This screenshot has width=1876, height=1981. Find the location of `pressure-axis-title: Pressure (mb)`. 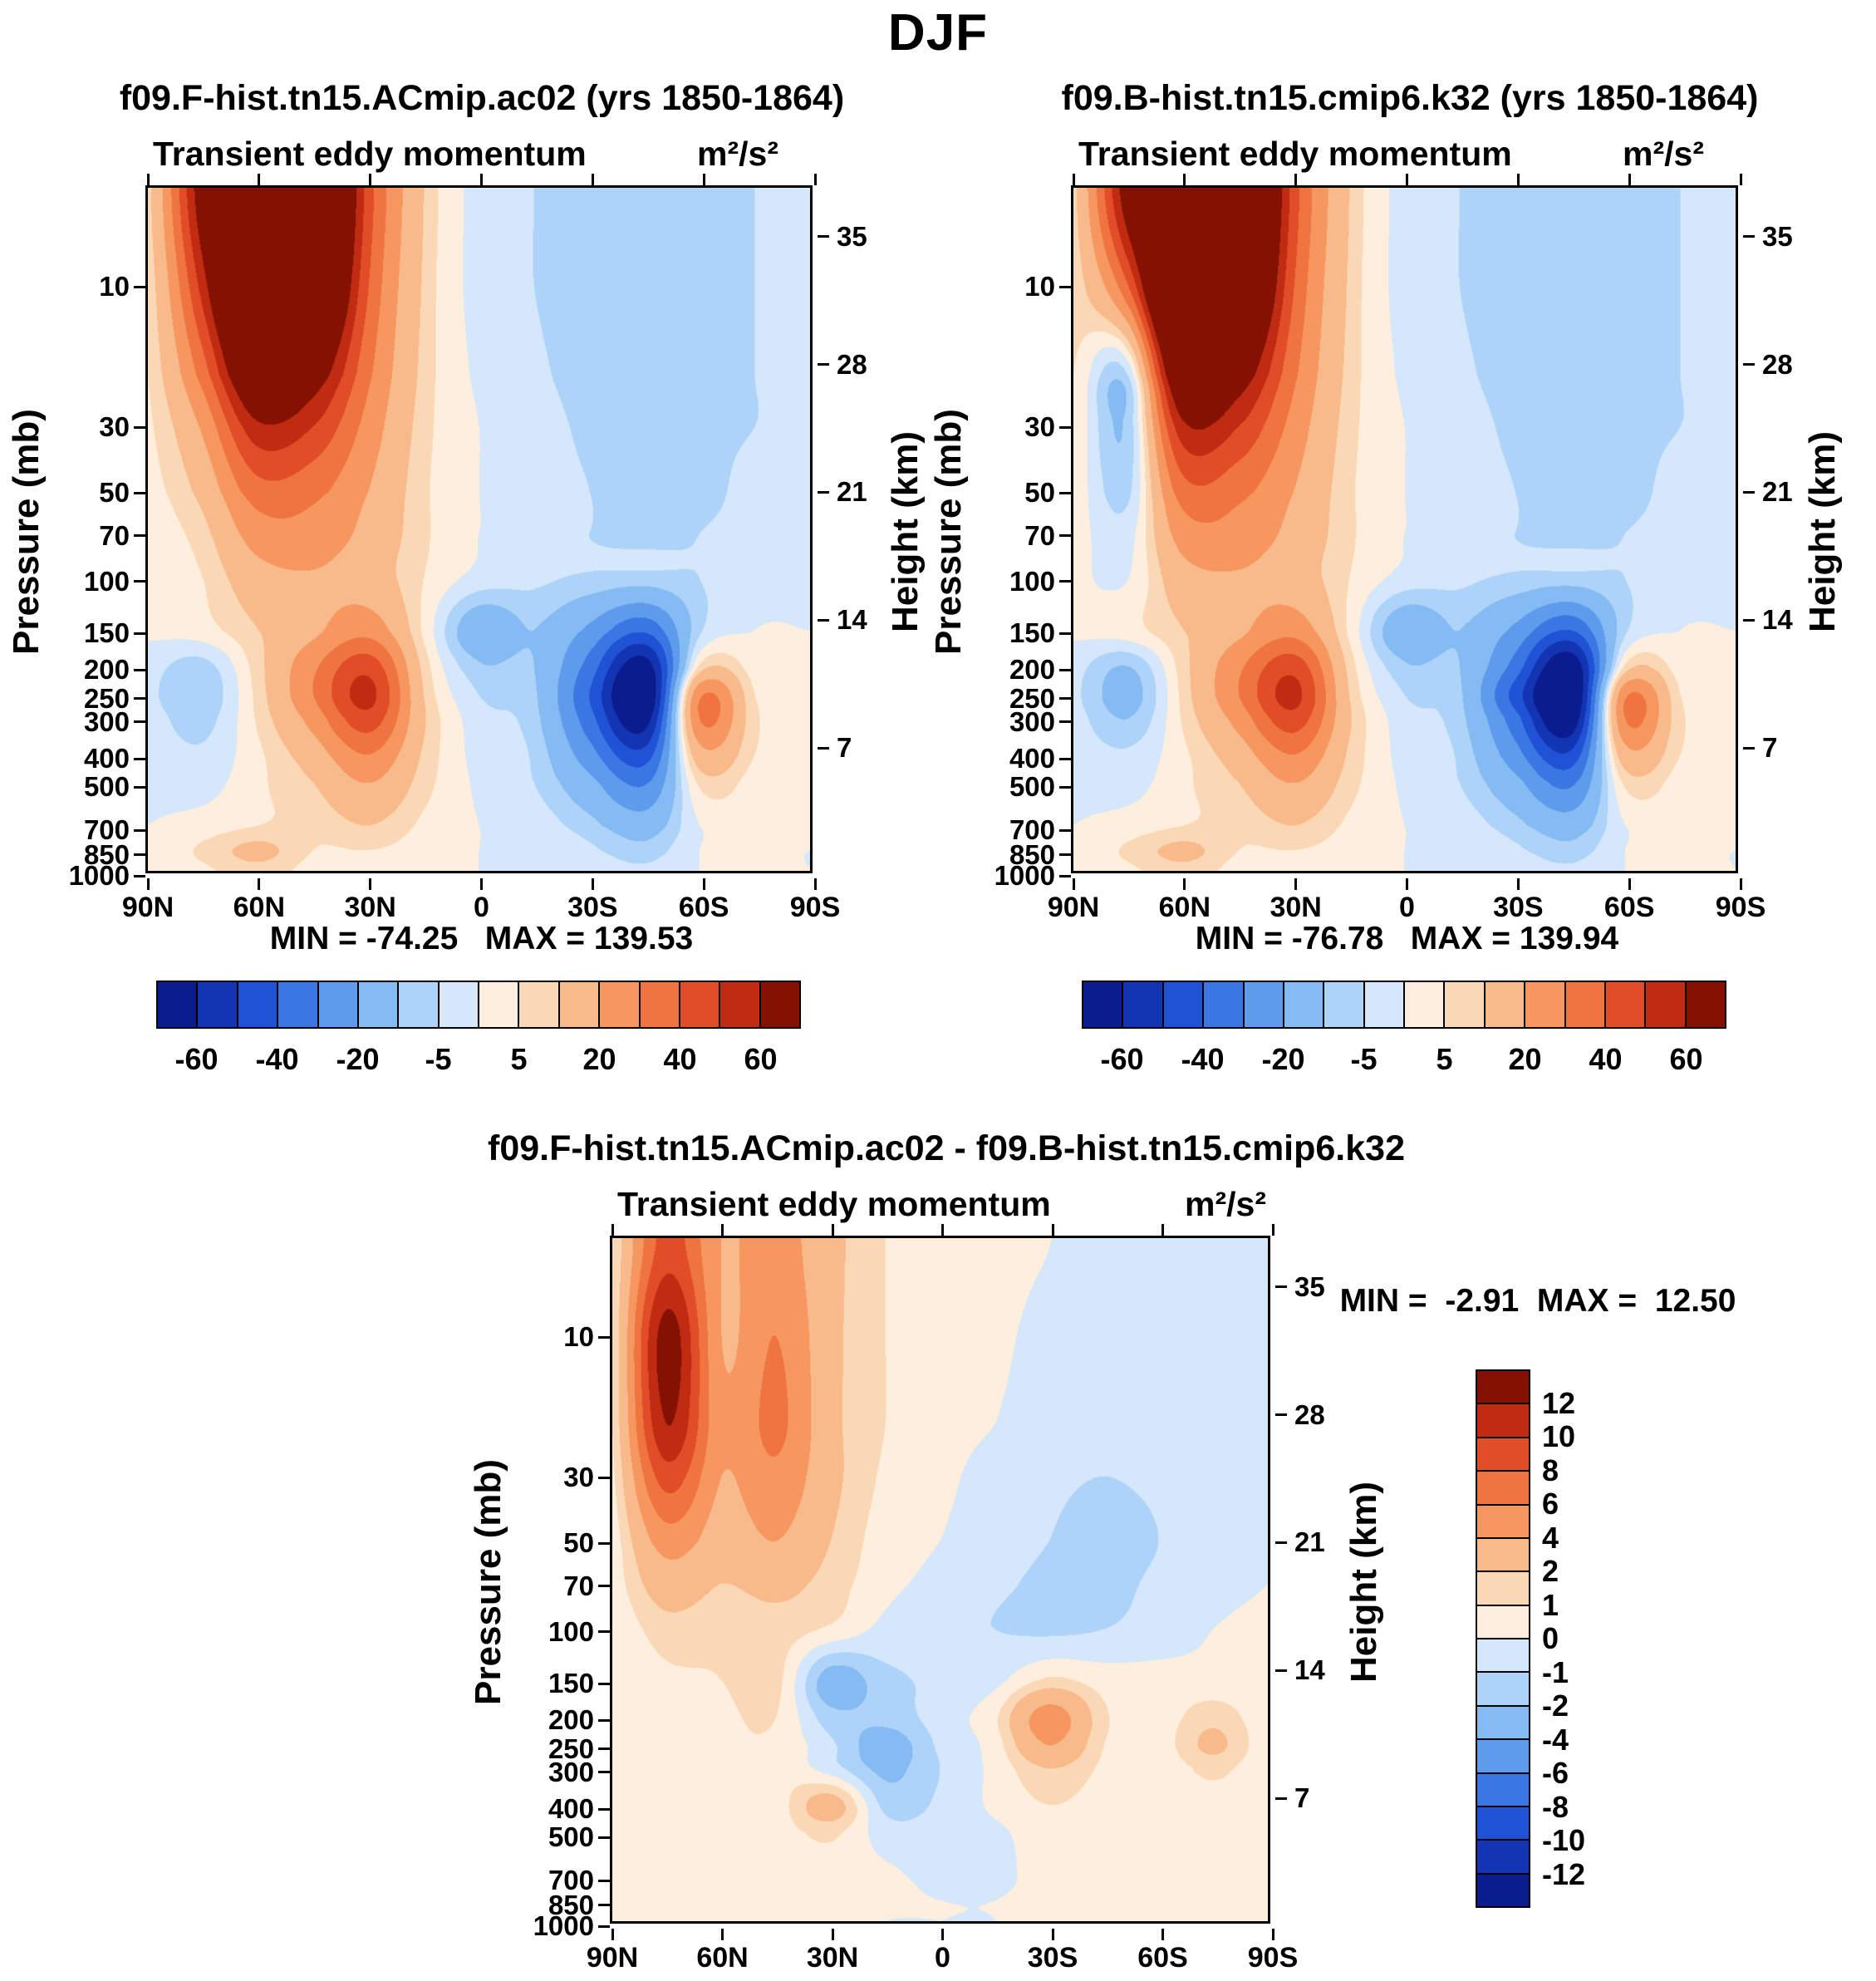

pressure-axis-title: Pressure (mb) is located at coordinates (27, 531).